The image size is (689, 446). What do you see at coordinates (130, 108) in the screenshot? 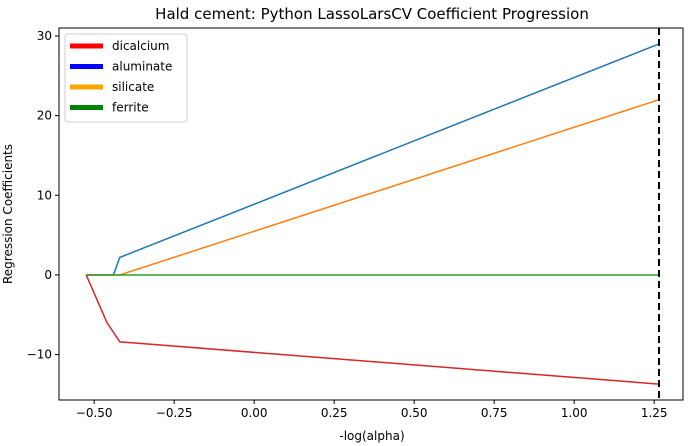
I see `legend-label-ferrite: ferrite` at bounding box center [130, 108].